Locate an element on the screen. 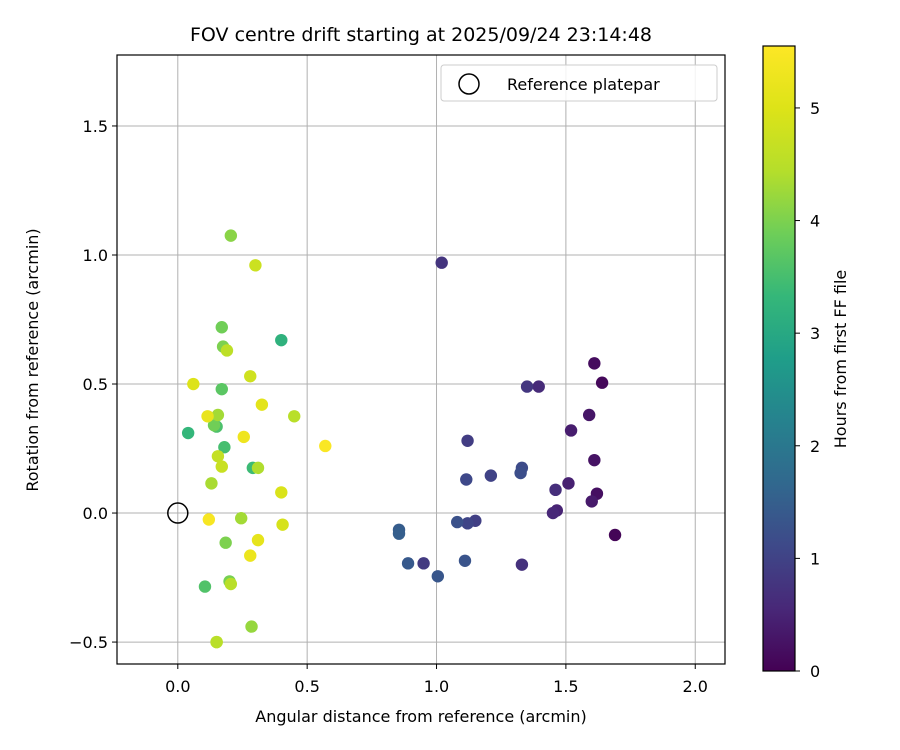 Image resolution: width=900 pixels, height=750 pixels. x-axis-ticks: 0.0 0.5 1.0 1.5 2.0 is located at coordinates (436, 680).